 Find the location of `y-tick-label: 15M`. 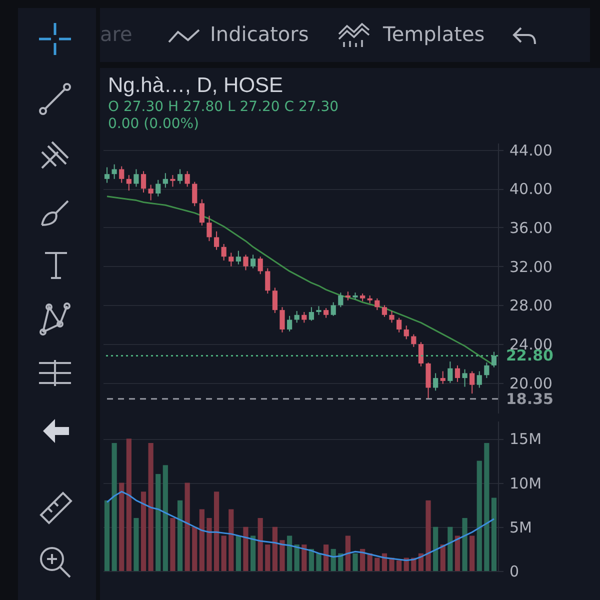

y-tick-label: 15M is located at coordinates (526, 439).